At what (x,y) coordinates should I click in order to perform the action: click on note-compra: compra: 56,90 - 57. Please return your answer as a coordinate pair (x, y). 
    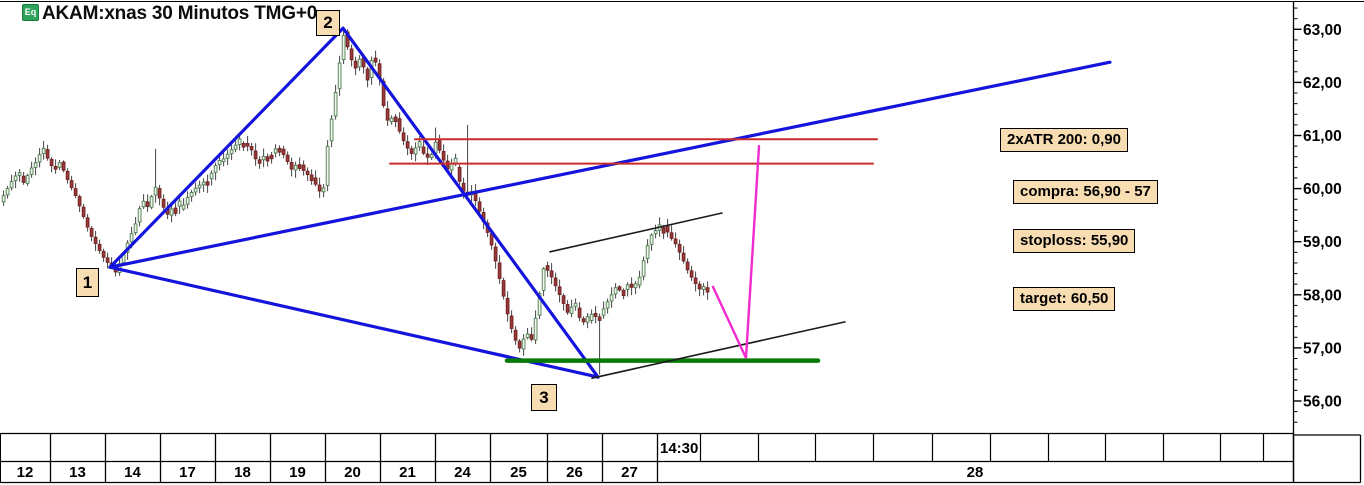
    Looking at the image, I should click on (1085, 192).